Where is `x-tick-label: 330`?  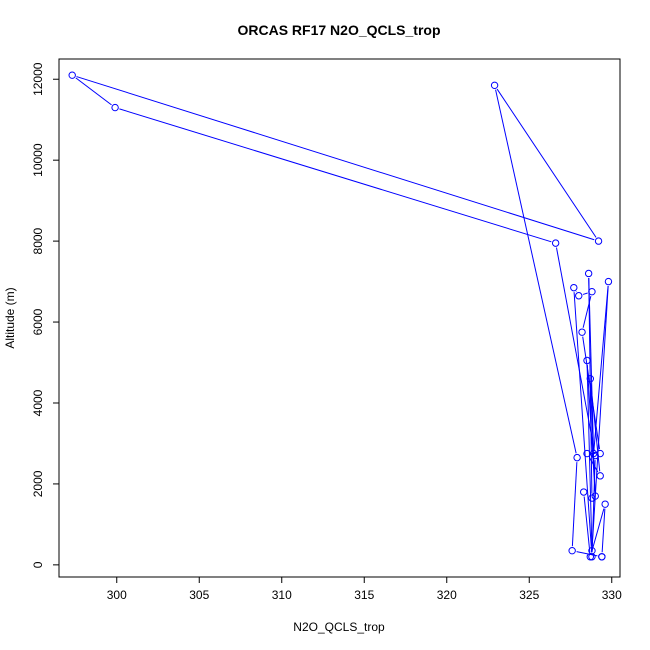
x-tick-label: 330 is located at coordinates (612, 595).